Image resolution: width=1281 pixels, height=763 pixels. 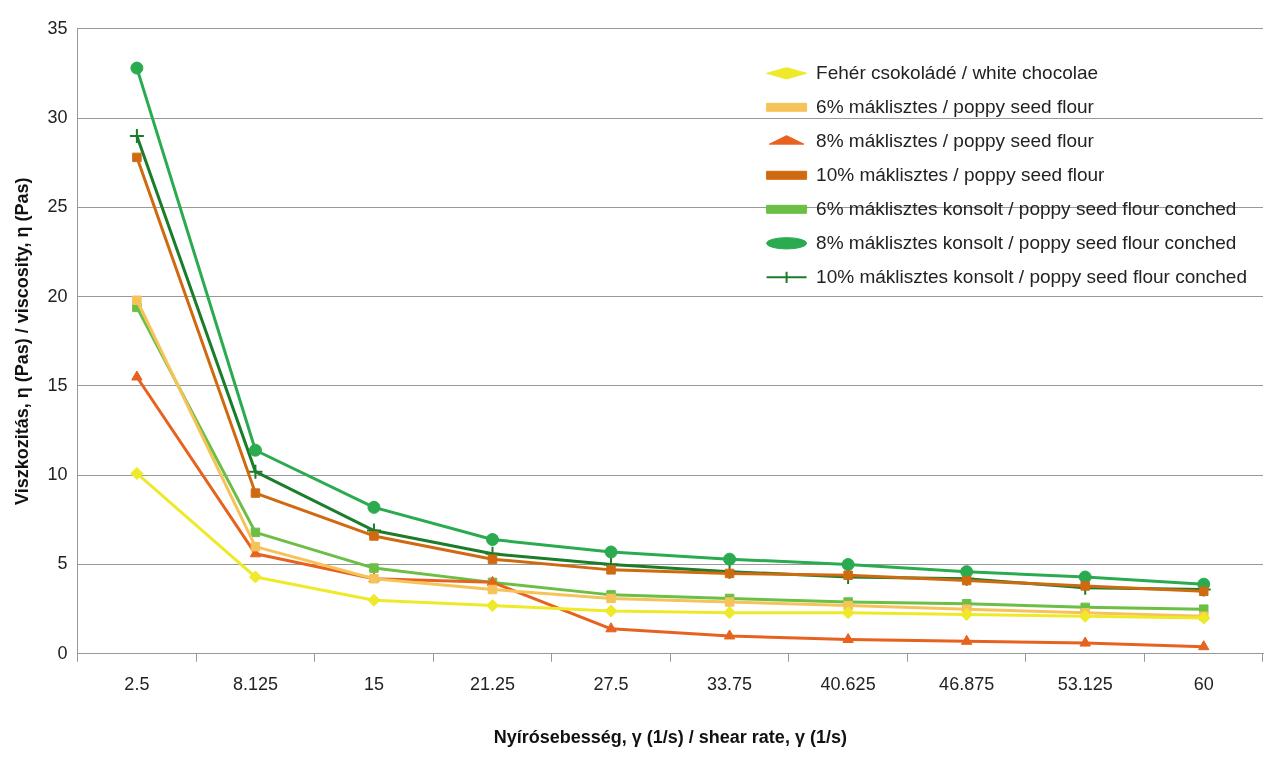 I want to click on legend-label: 8% máklisztes konsolt / poppy seed flour conched, so click(x=1026, y=242).